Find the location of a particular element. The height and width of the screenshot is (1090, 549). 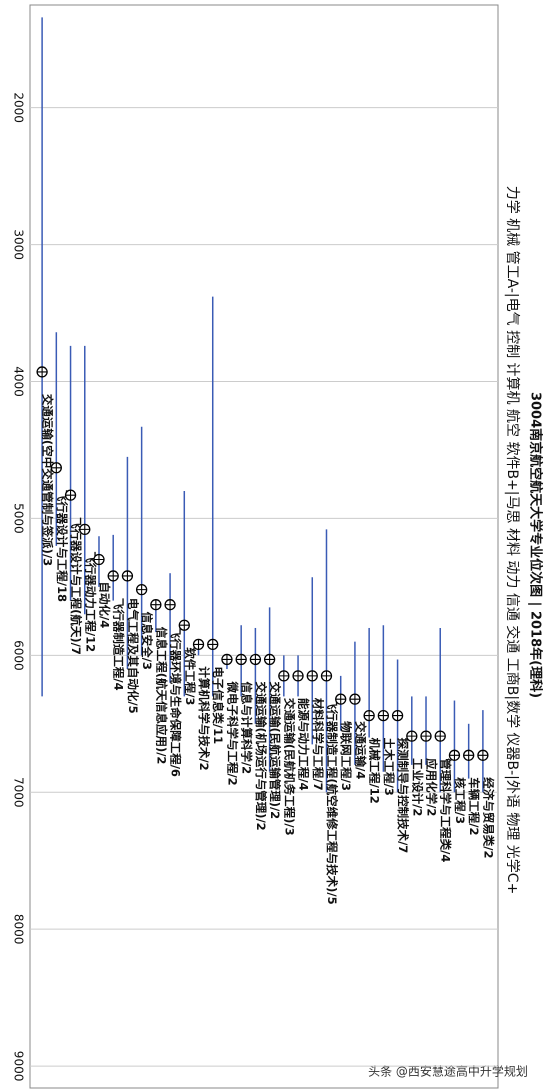

chart-title: 3004南京航空航天大学专业位次图 | 2018年(理科) is located at coordinates (536, 545).